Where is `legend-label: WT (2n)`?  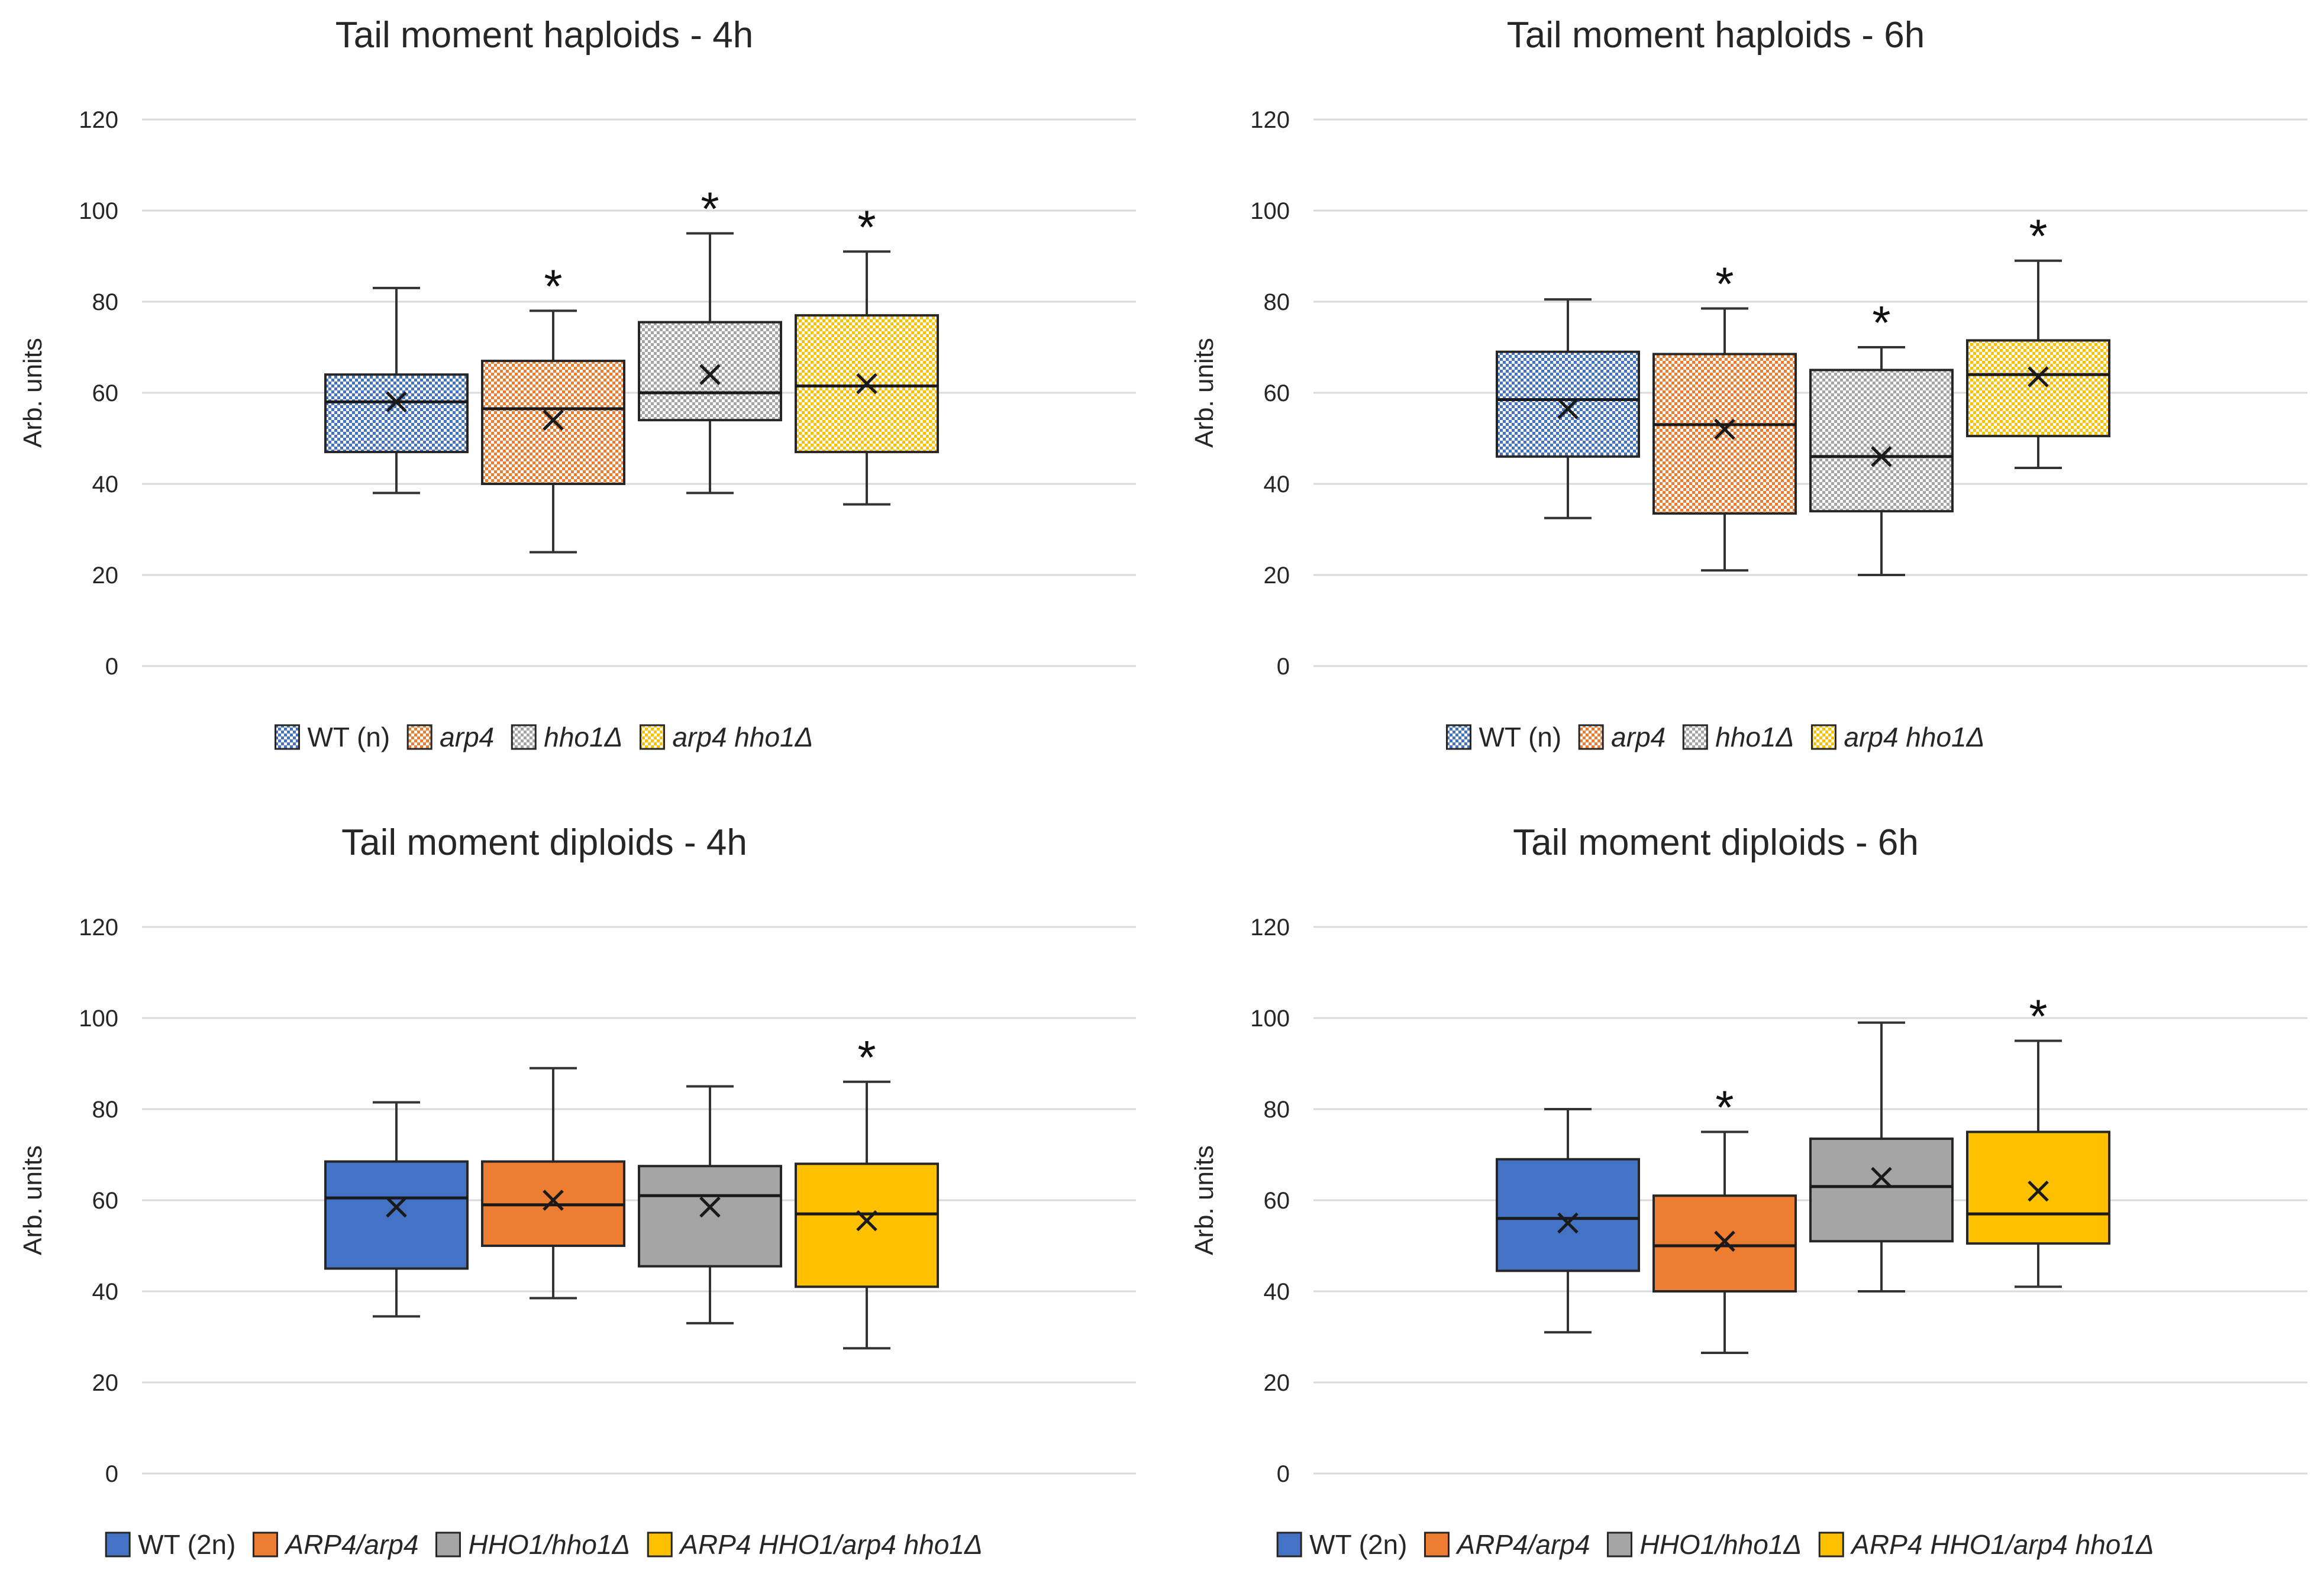 legend-label: WT (2n) is located at coordinates (186, 1544).